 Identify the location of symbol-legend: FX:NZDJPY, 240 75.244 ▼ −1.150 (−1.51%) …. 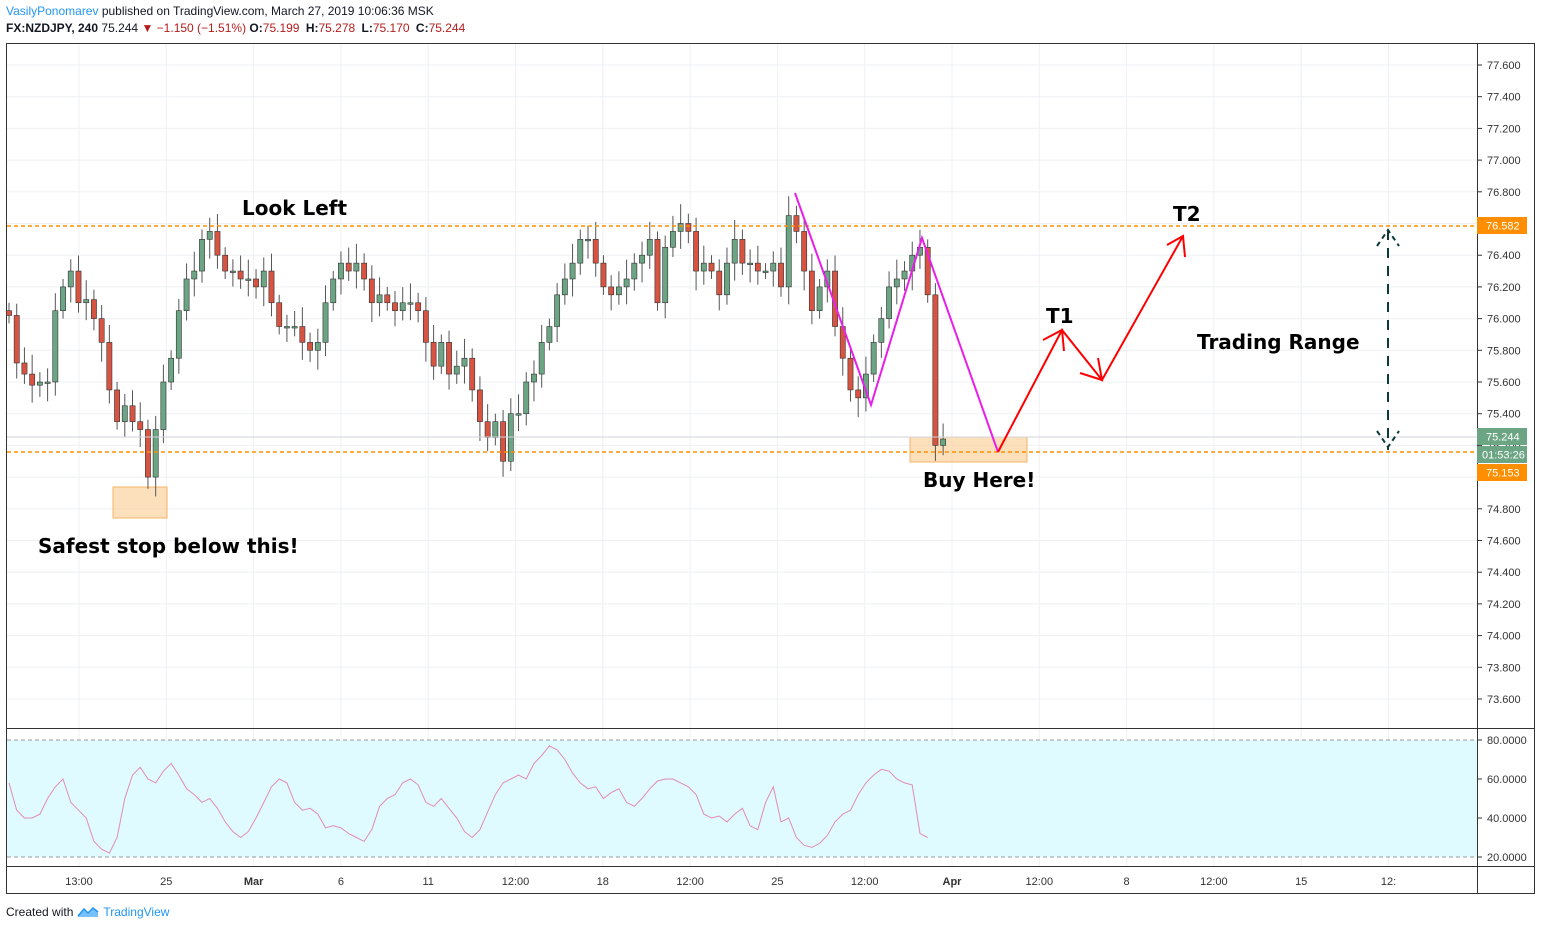
(237, 28).